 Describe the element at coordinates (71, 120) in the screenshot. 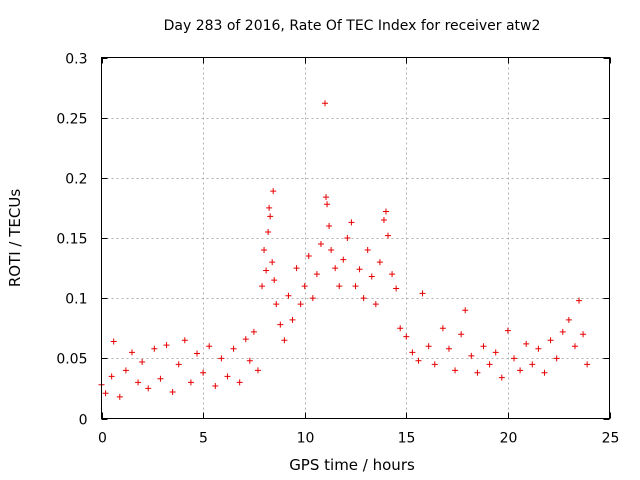

I see `y-tick-label: 0.25` at that location.